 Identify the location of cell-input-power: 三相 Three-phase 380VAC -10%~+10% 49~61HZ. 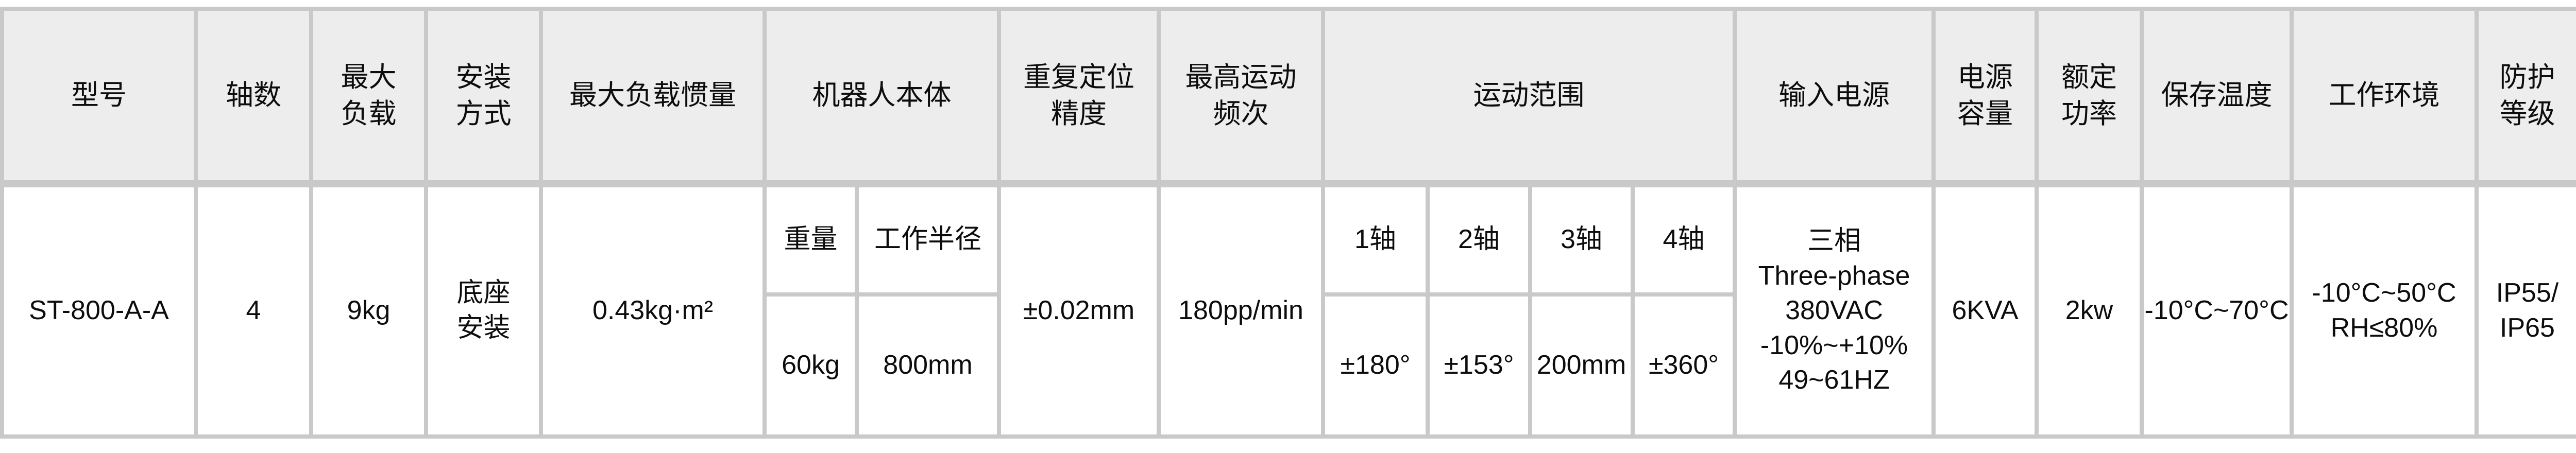
(1834, 310).